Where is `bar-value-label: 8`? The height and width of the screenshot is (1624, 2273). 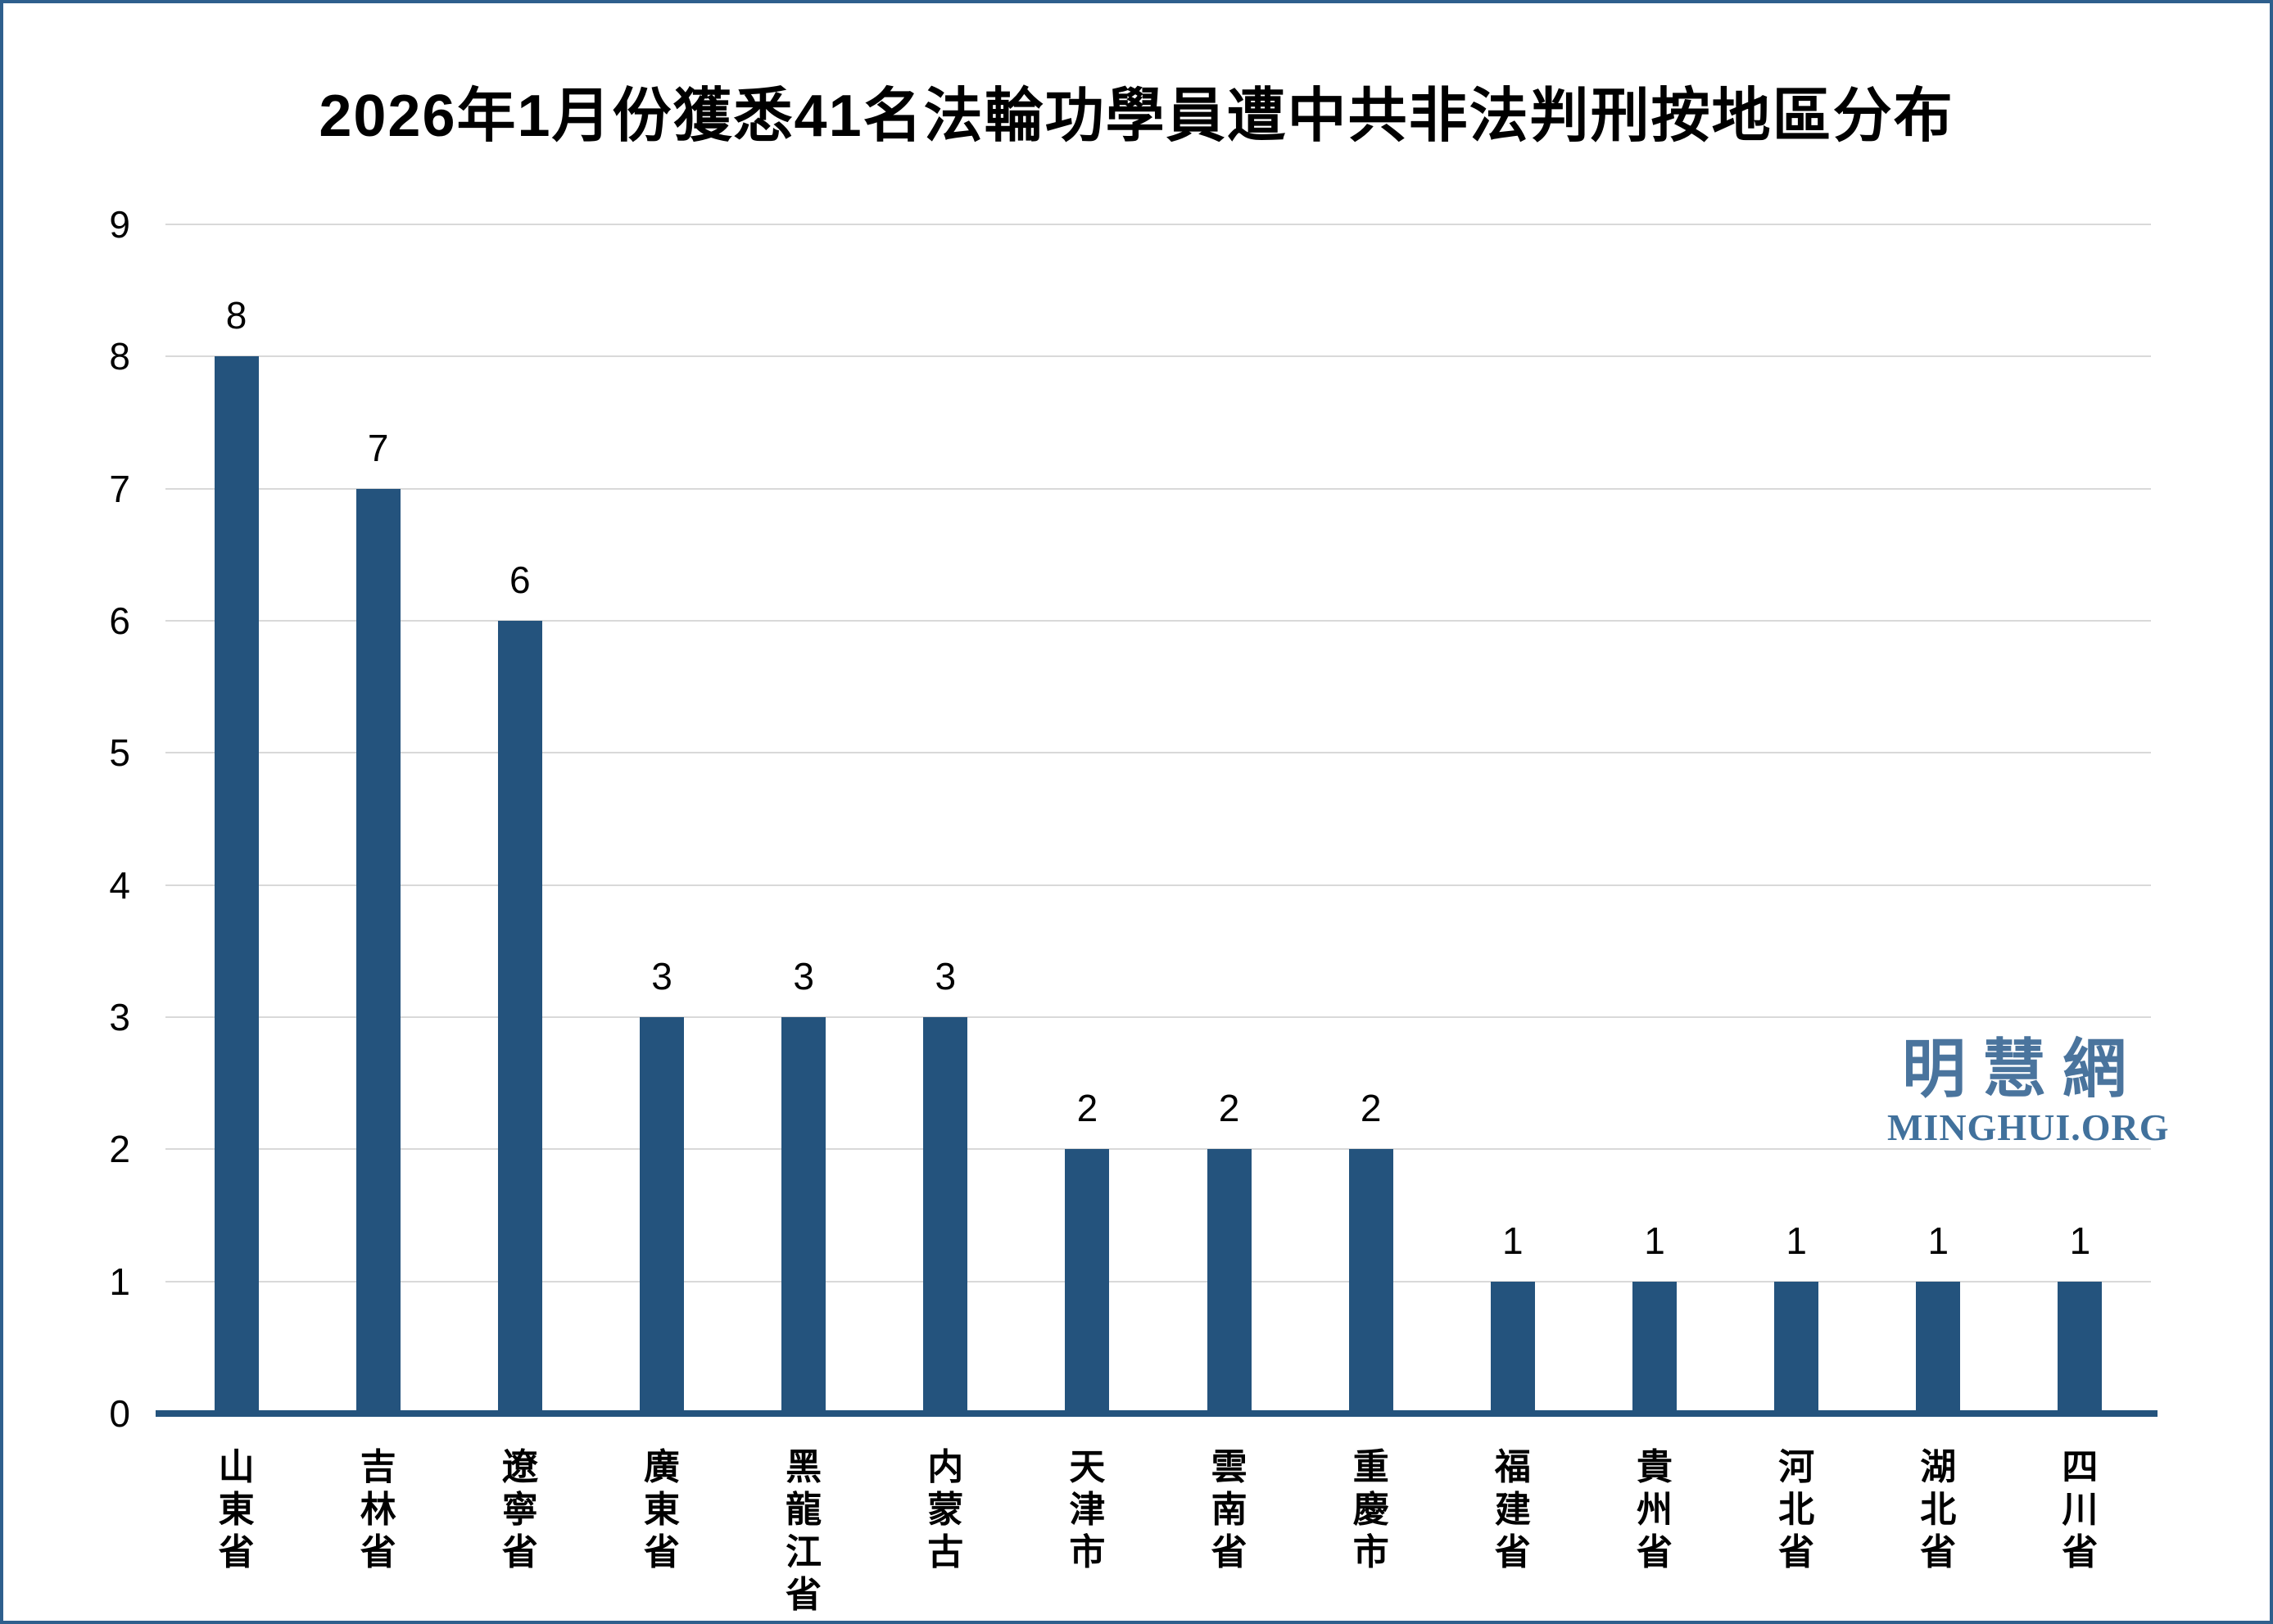
bar-value-label: 8 is located at coordinates (236, 315).